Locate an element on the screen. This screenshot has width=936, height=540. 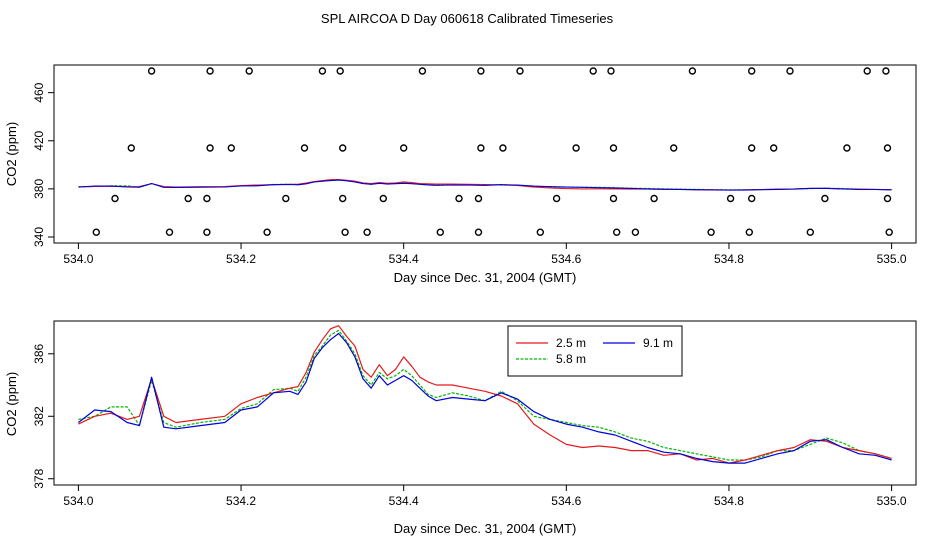
series-lines is located at coordinates (485, 184).